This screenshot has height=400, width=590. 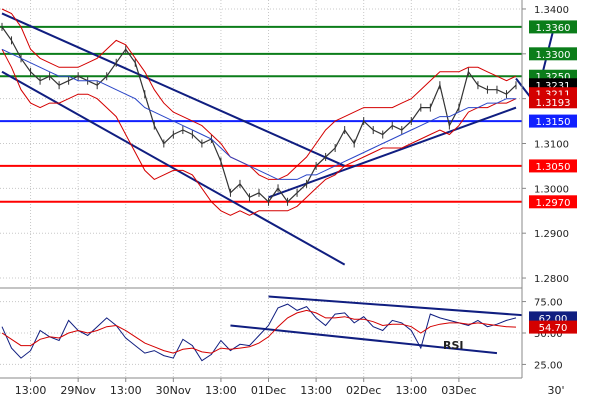 I want to click on rsi-series, so click(x=259, y=332).